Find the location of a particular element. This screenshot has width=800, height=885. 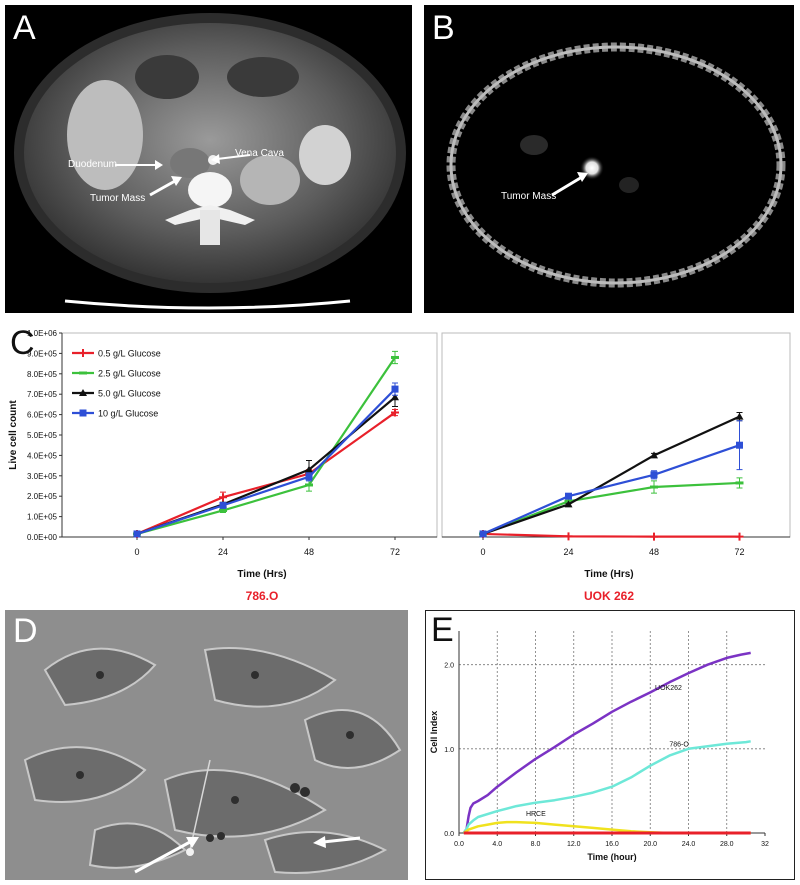

series-0-5-g-l-glucose is located at coordinates (611, 535).